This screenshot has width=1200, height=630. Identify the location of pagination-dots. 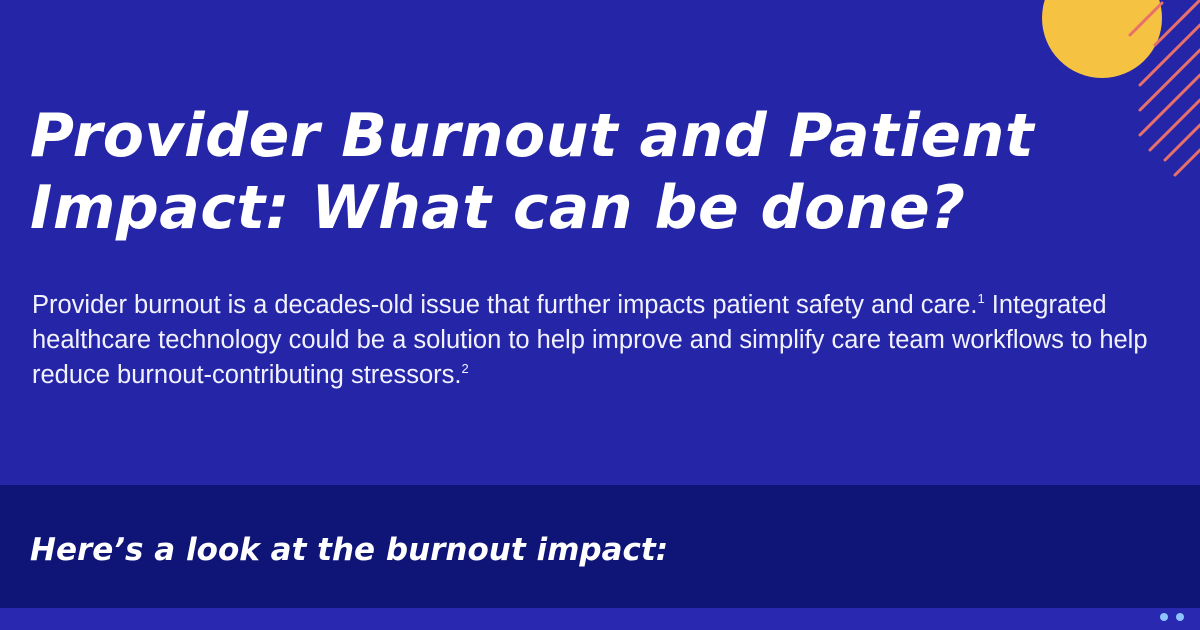
(1172, 617).